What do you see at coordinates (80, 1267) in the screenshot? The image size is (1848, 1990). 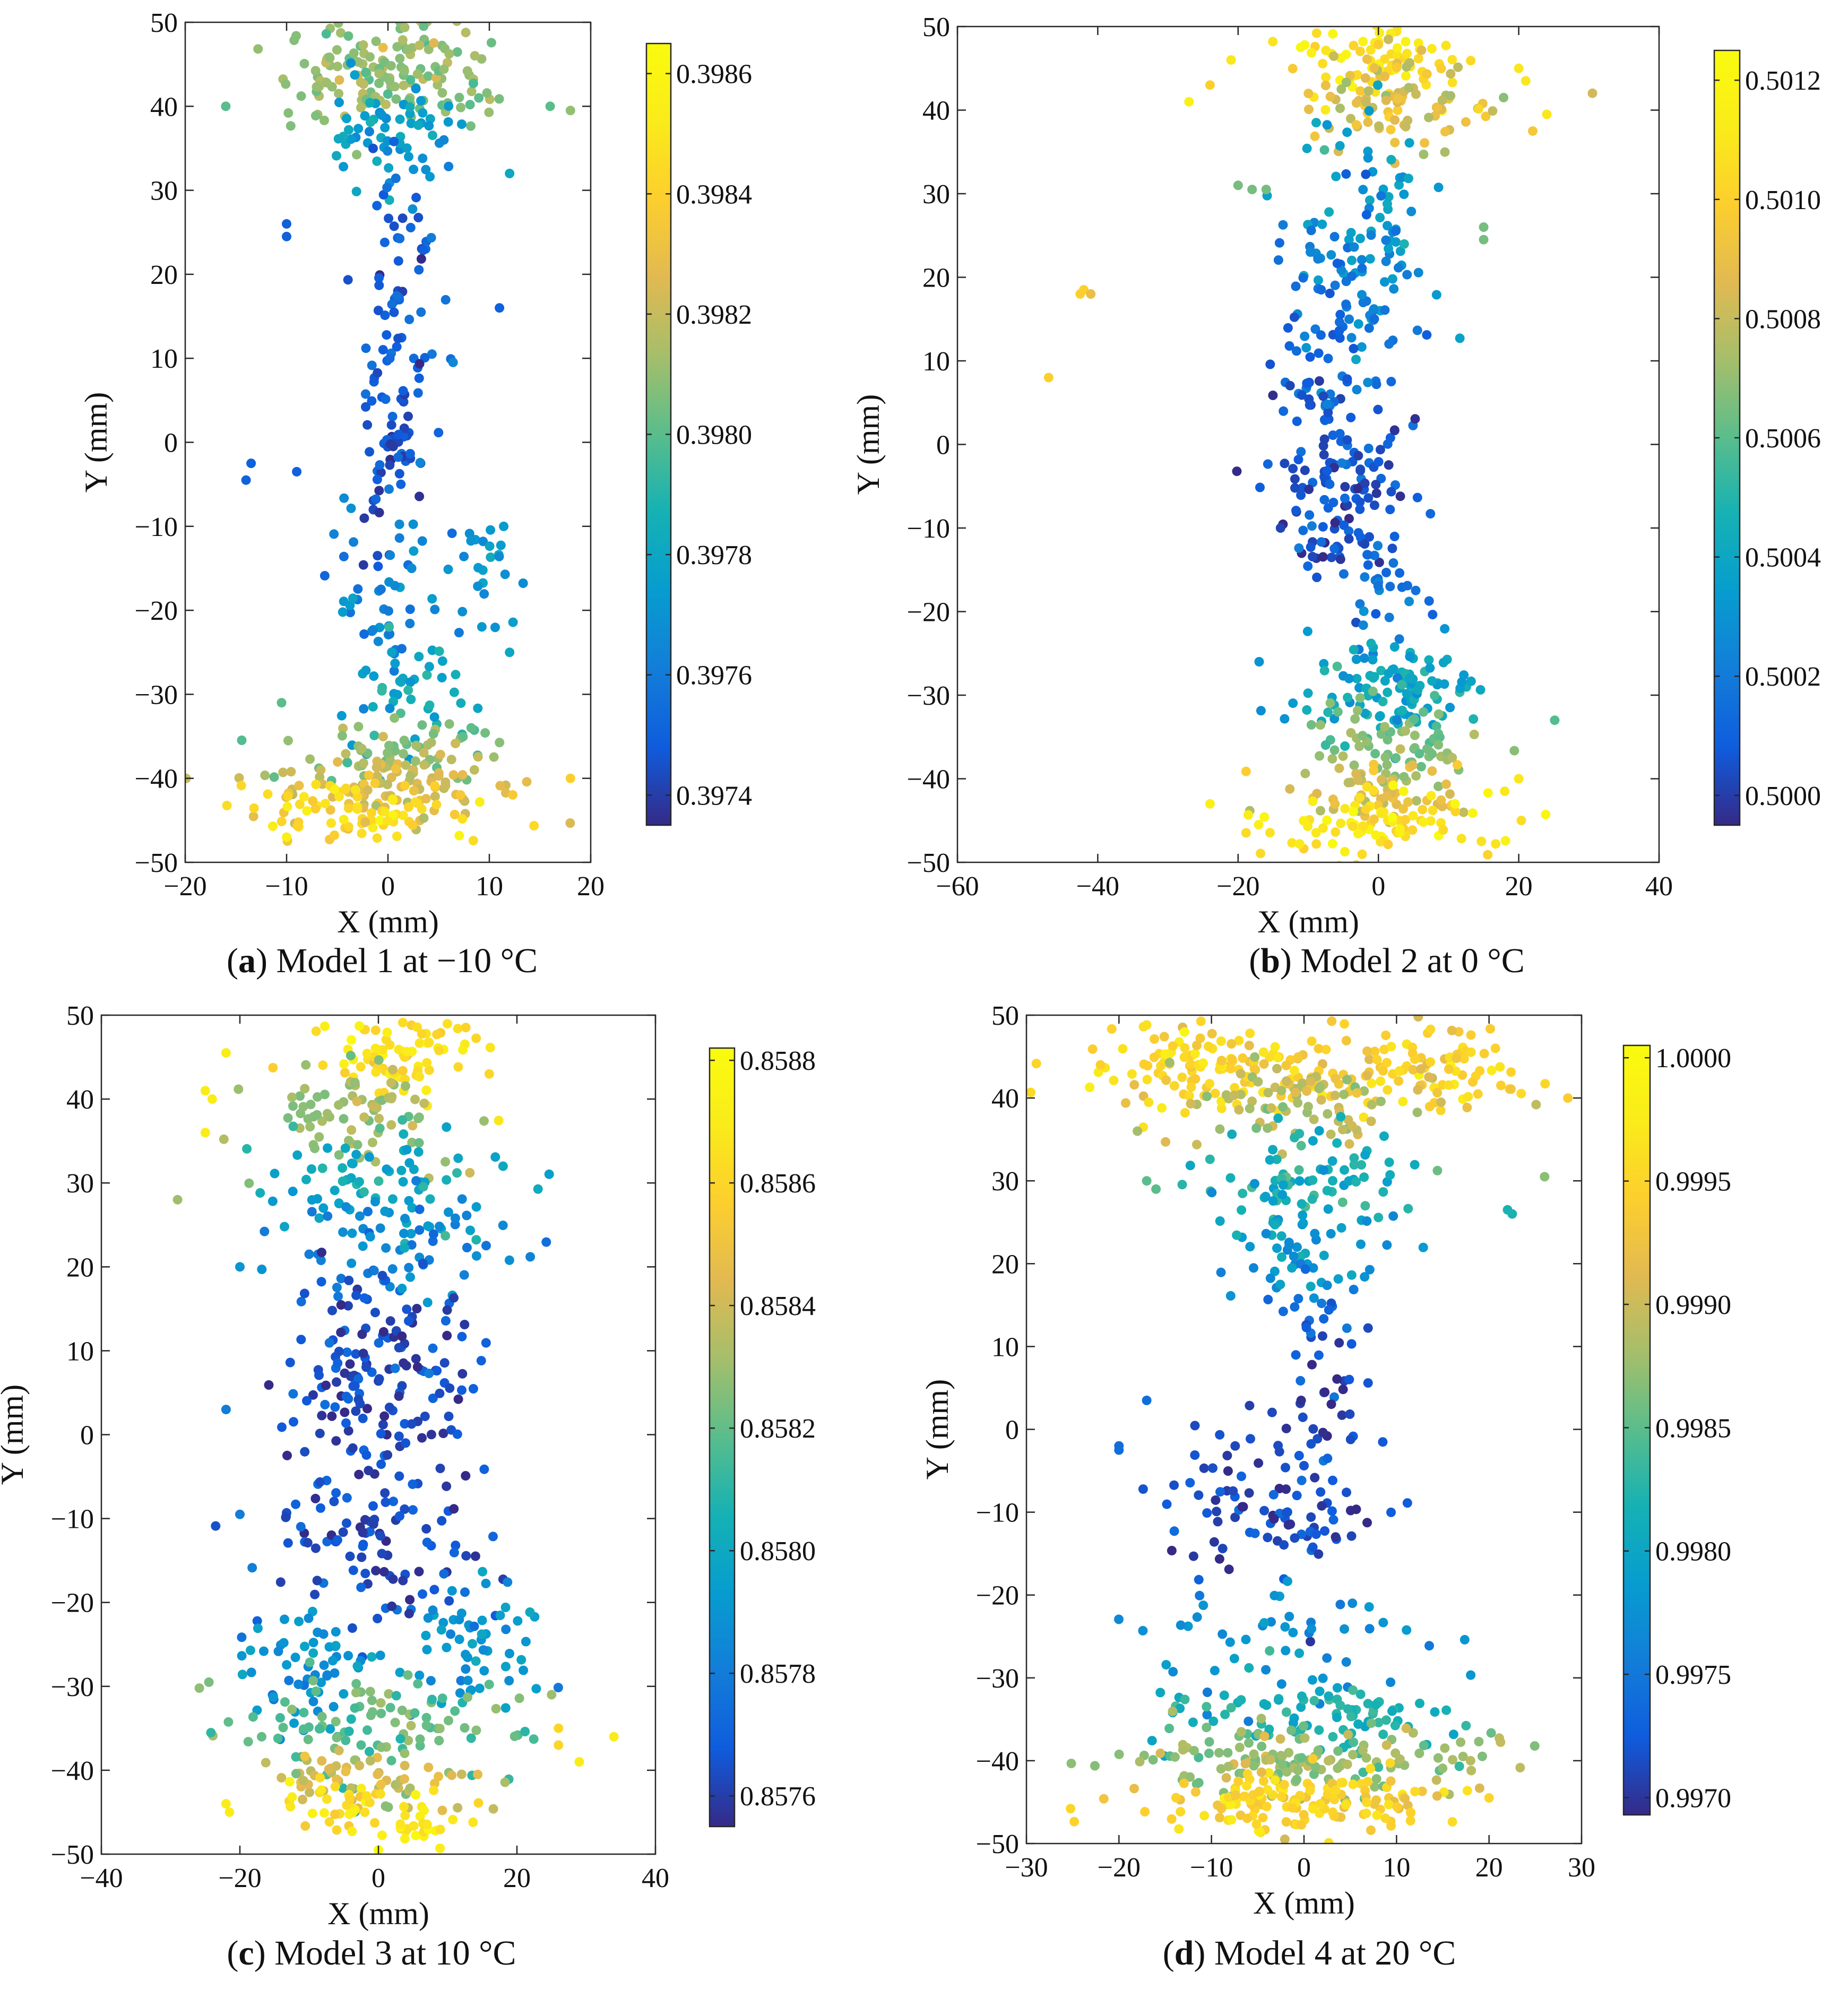 I see `y-tick-label: 20` at bounding box center [80, 1267].